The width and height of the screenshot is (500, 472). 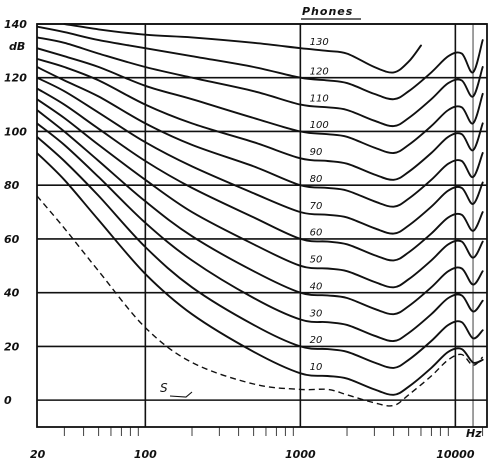 I want to click on x-tick-label-100: 100, so click(x=145, y=454).